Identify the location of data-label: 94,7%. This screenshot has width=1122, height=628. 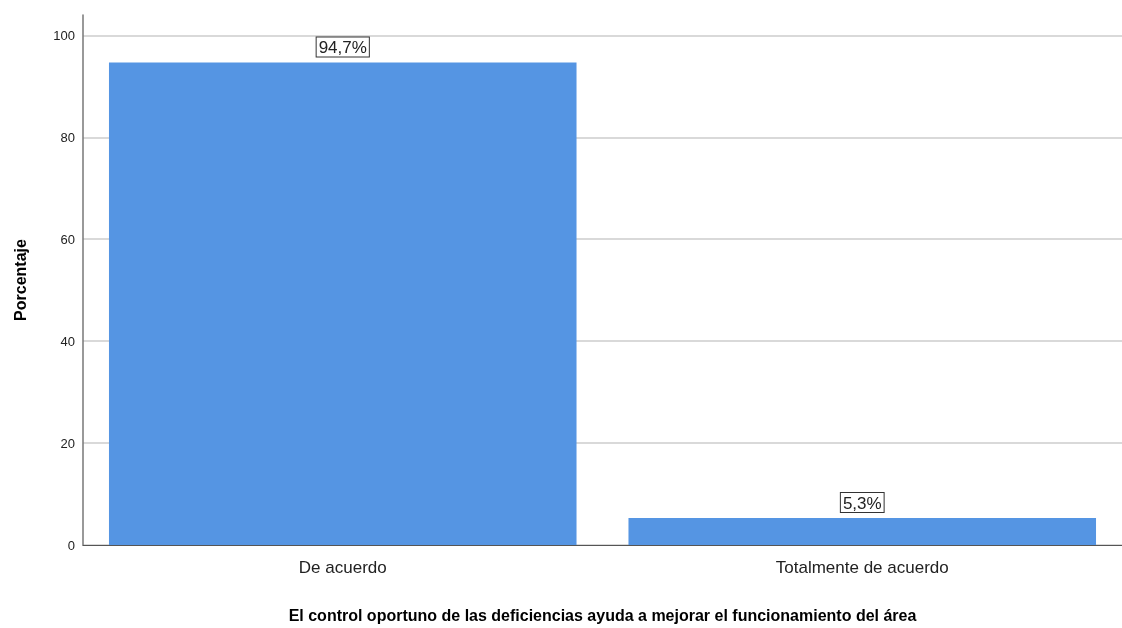
(342, 48).